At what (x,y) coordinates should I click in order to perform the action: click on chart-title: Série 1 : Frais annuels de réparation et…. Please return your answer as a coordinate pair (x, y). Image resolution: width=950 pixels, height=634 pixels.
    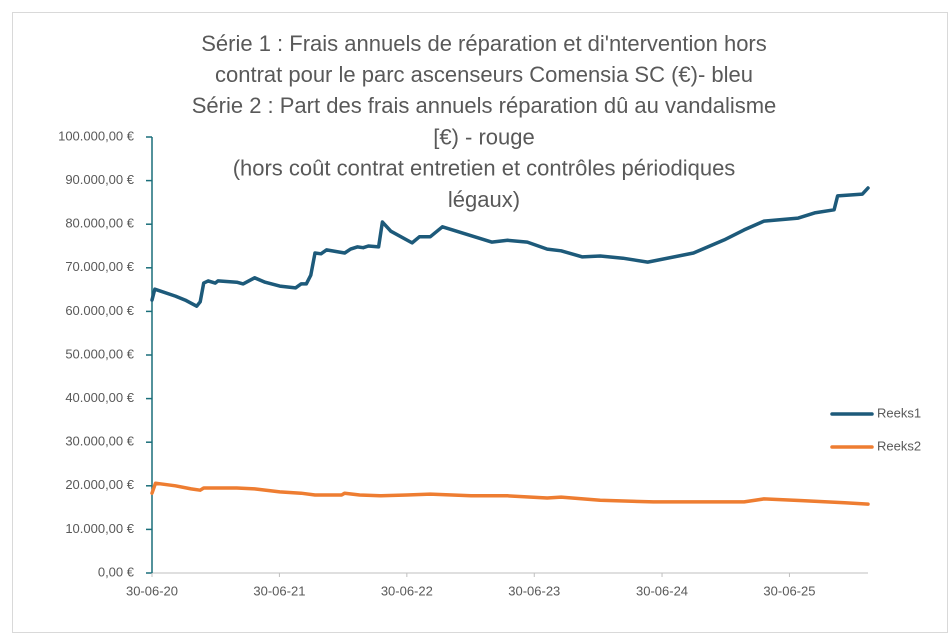
    Looking at the image, I should click on (484, 43).